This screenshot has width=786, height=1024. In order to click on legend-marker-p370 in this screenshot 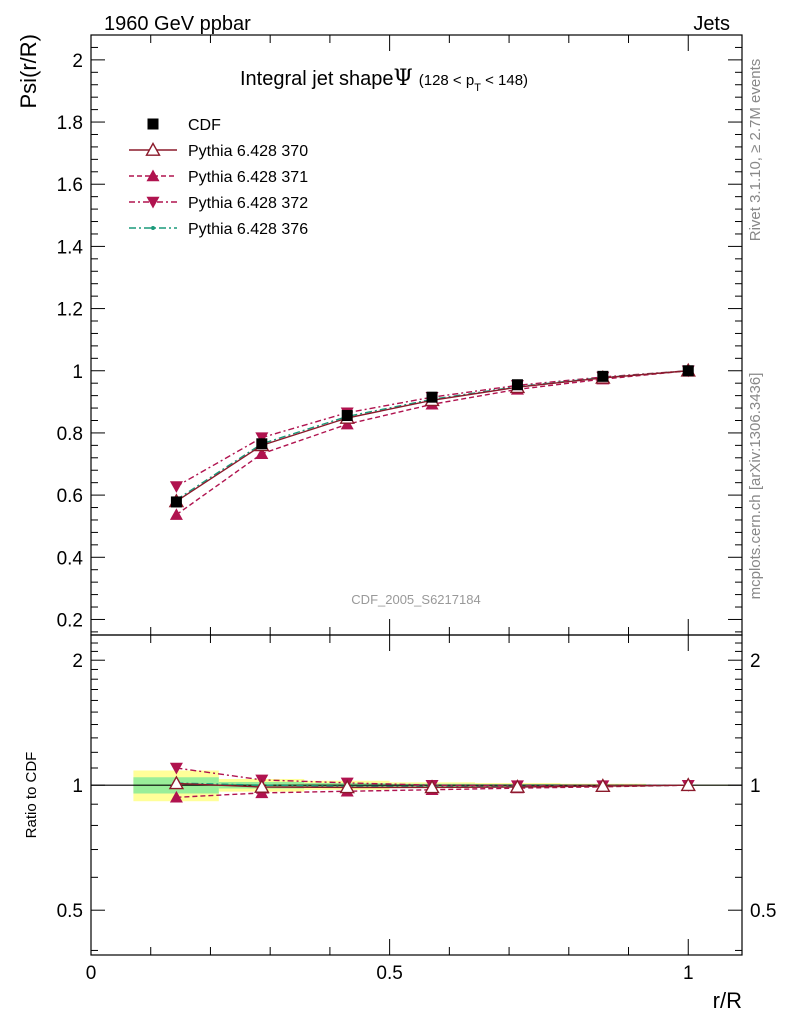, I will do `click(153, 149)`.